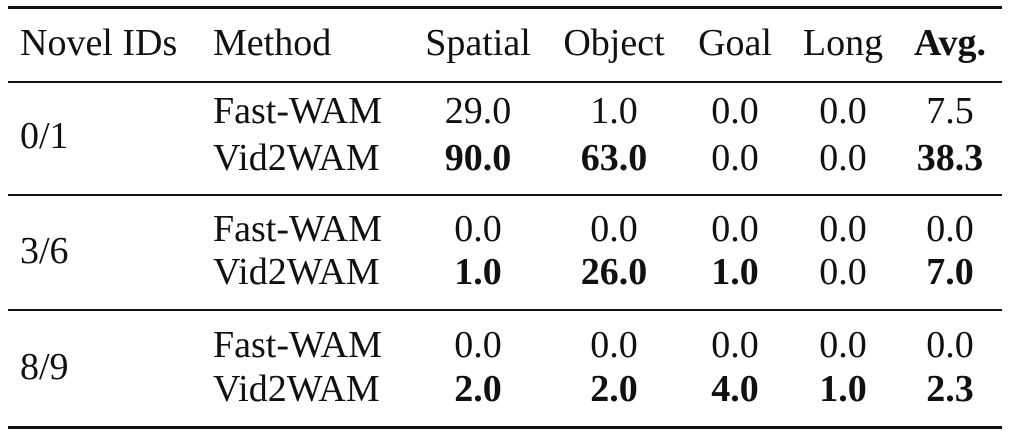 This screenshot has height=439, width=1010. Describe the element at coordinates (505, 427) in the screenshot. I see `bottom-rule` at that location.